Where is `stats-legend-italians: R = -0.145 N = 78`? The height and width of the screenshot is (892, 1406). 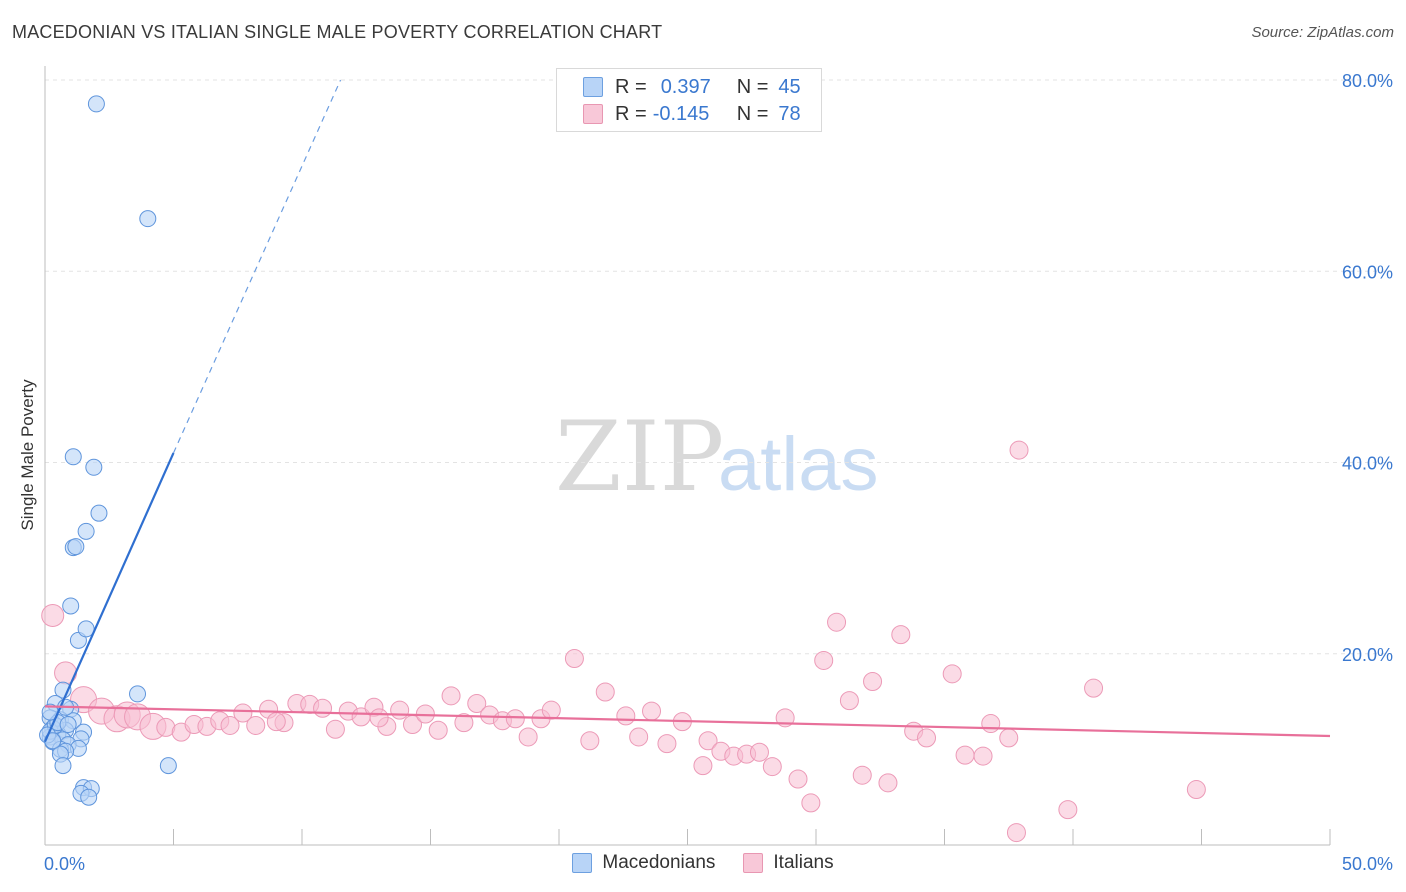
stats-legend-italians: R = -0.145 N = 78 is located at coordinates (692, 114).